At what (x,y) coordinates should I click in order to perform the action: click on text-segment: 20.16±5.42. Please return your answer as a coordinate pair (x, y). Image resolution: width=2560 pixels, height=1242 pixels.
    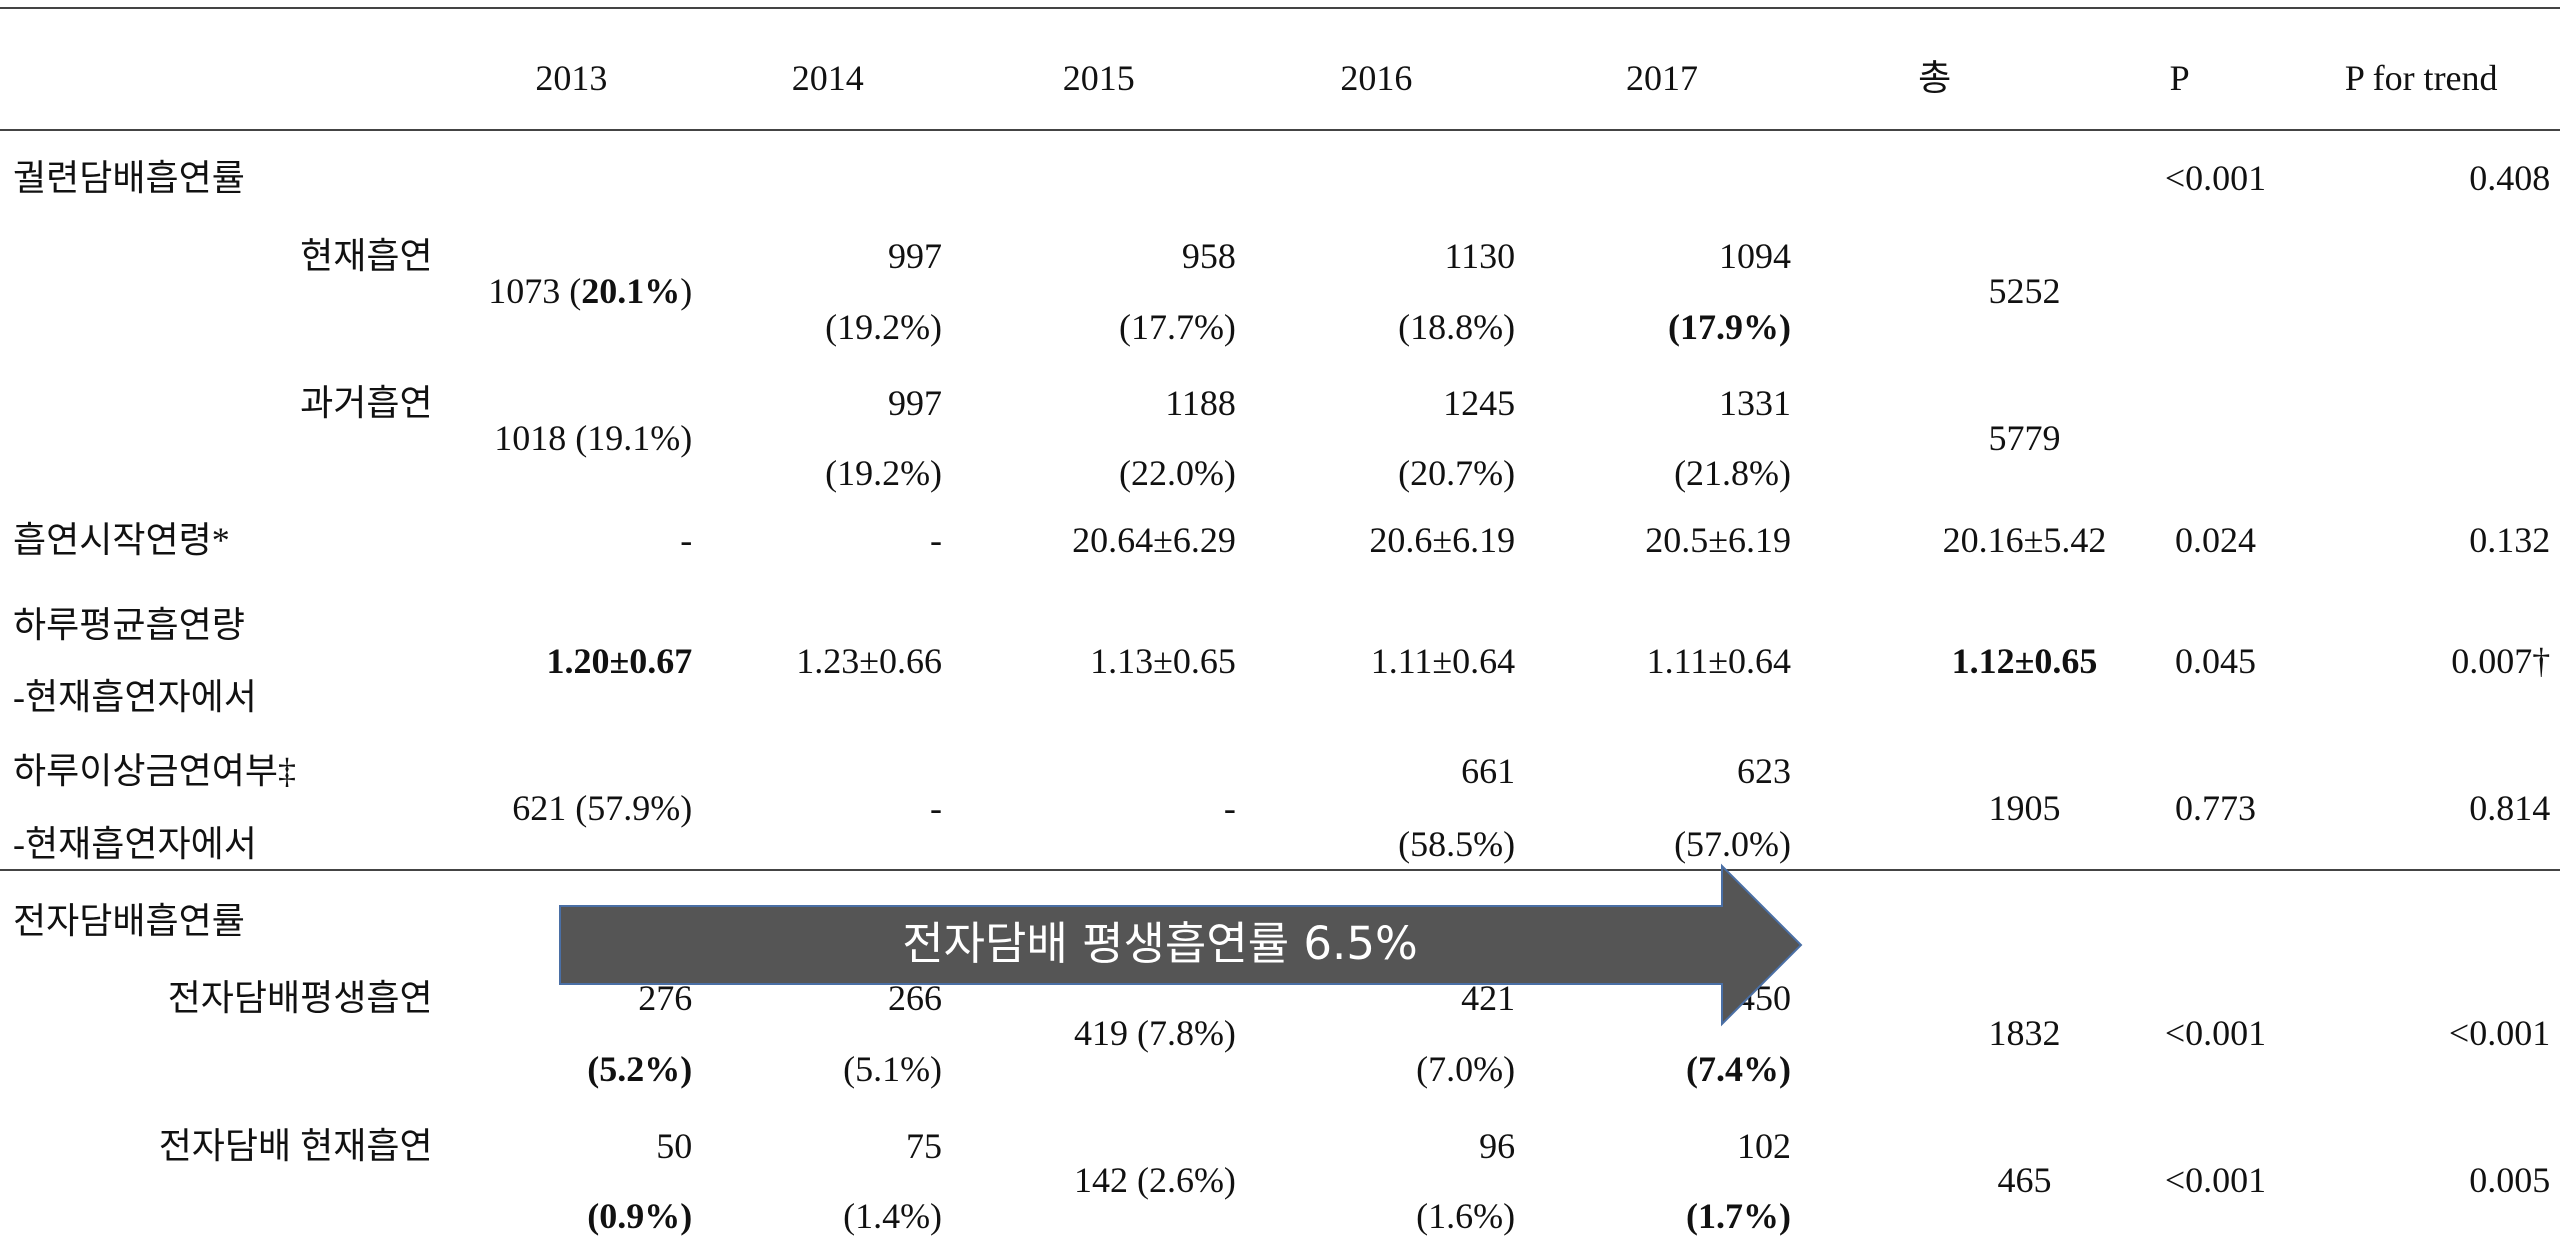
    Looking at the image, I should click on (2024, 540).